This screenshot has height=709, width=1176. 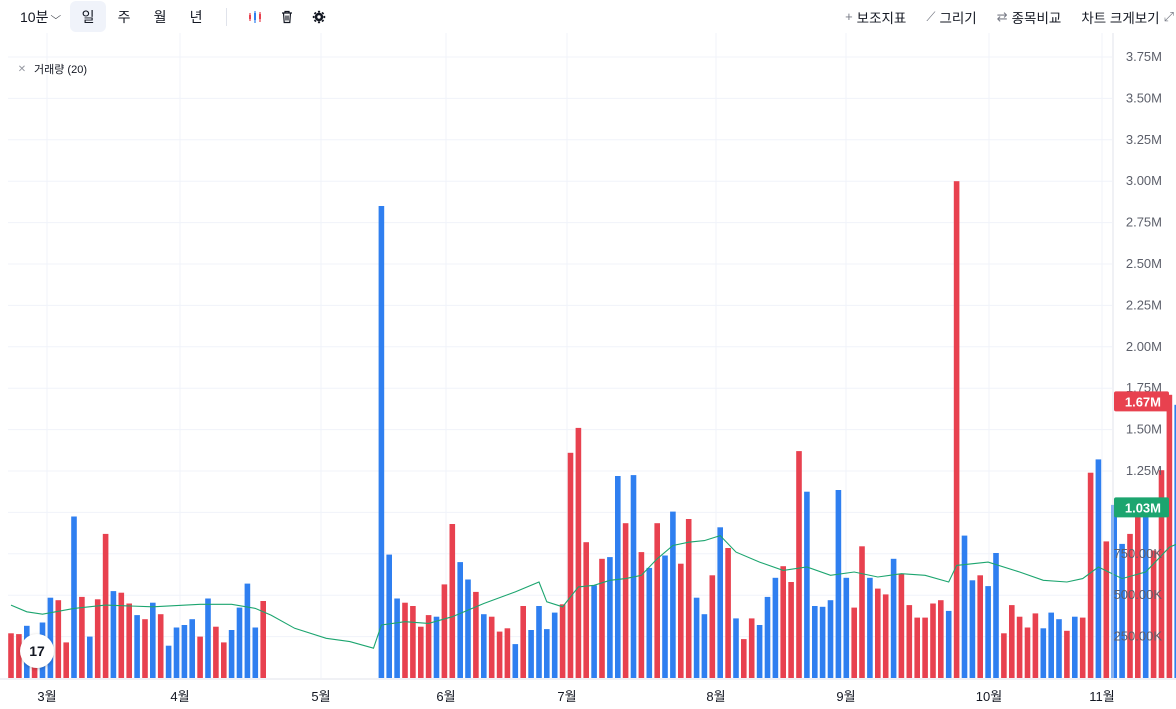 I want to click on chevron-down-icon: ⌵, so click(x=56, y=16).